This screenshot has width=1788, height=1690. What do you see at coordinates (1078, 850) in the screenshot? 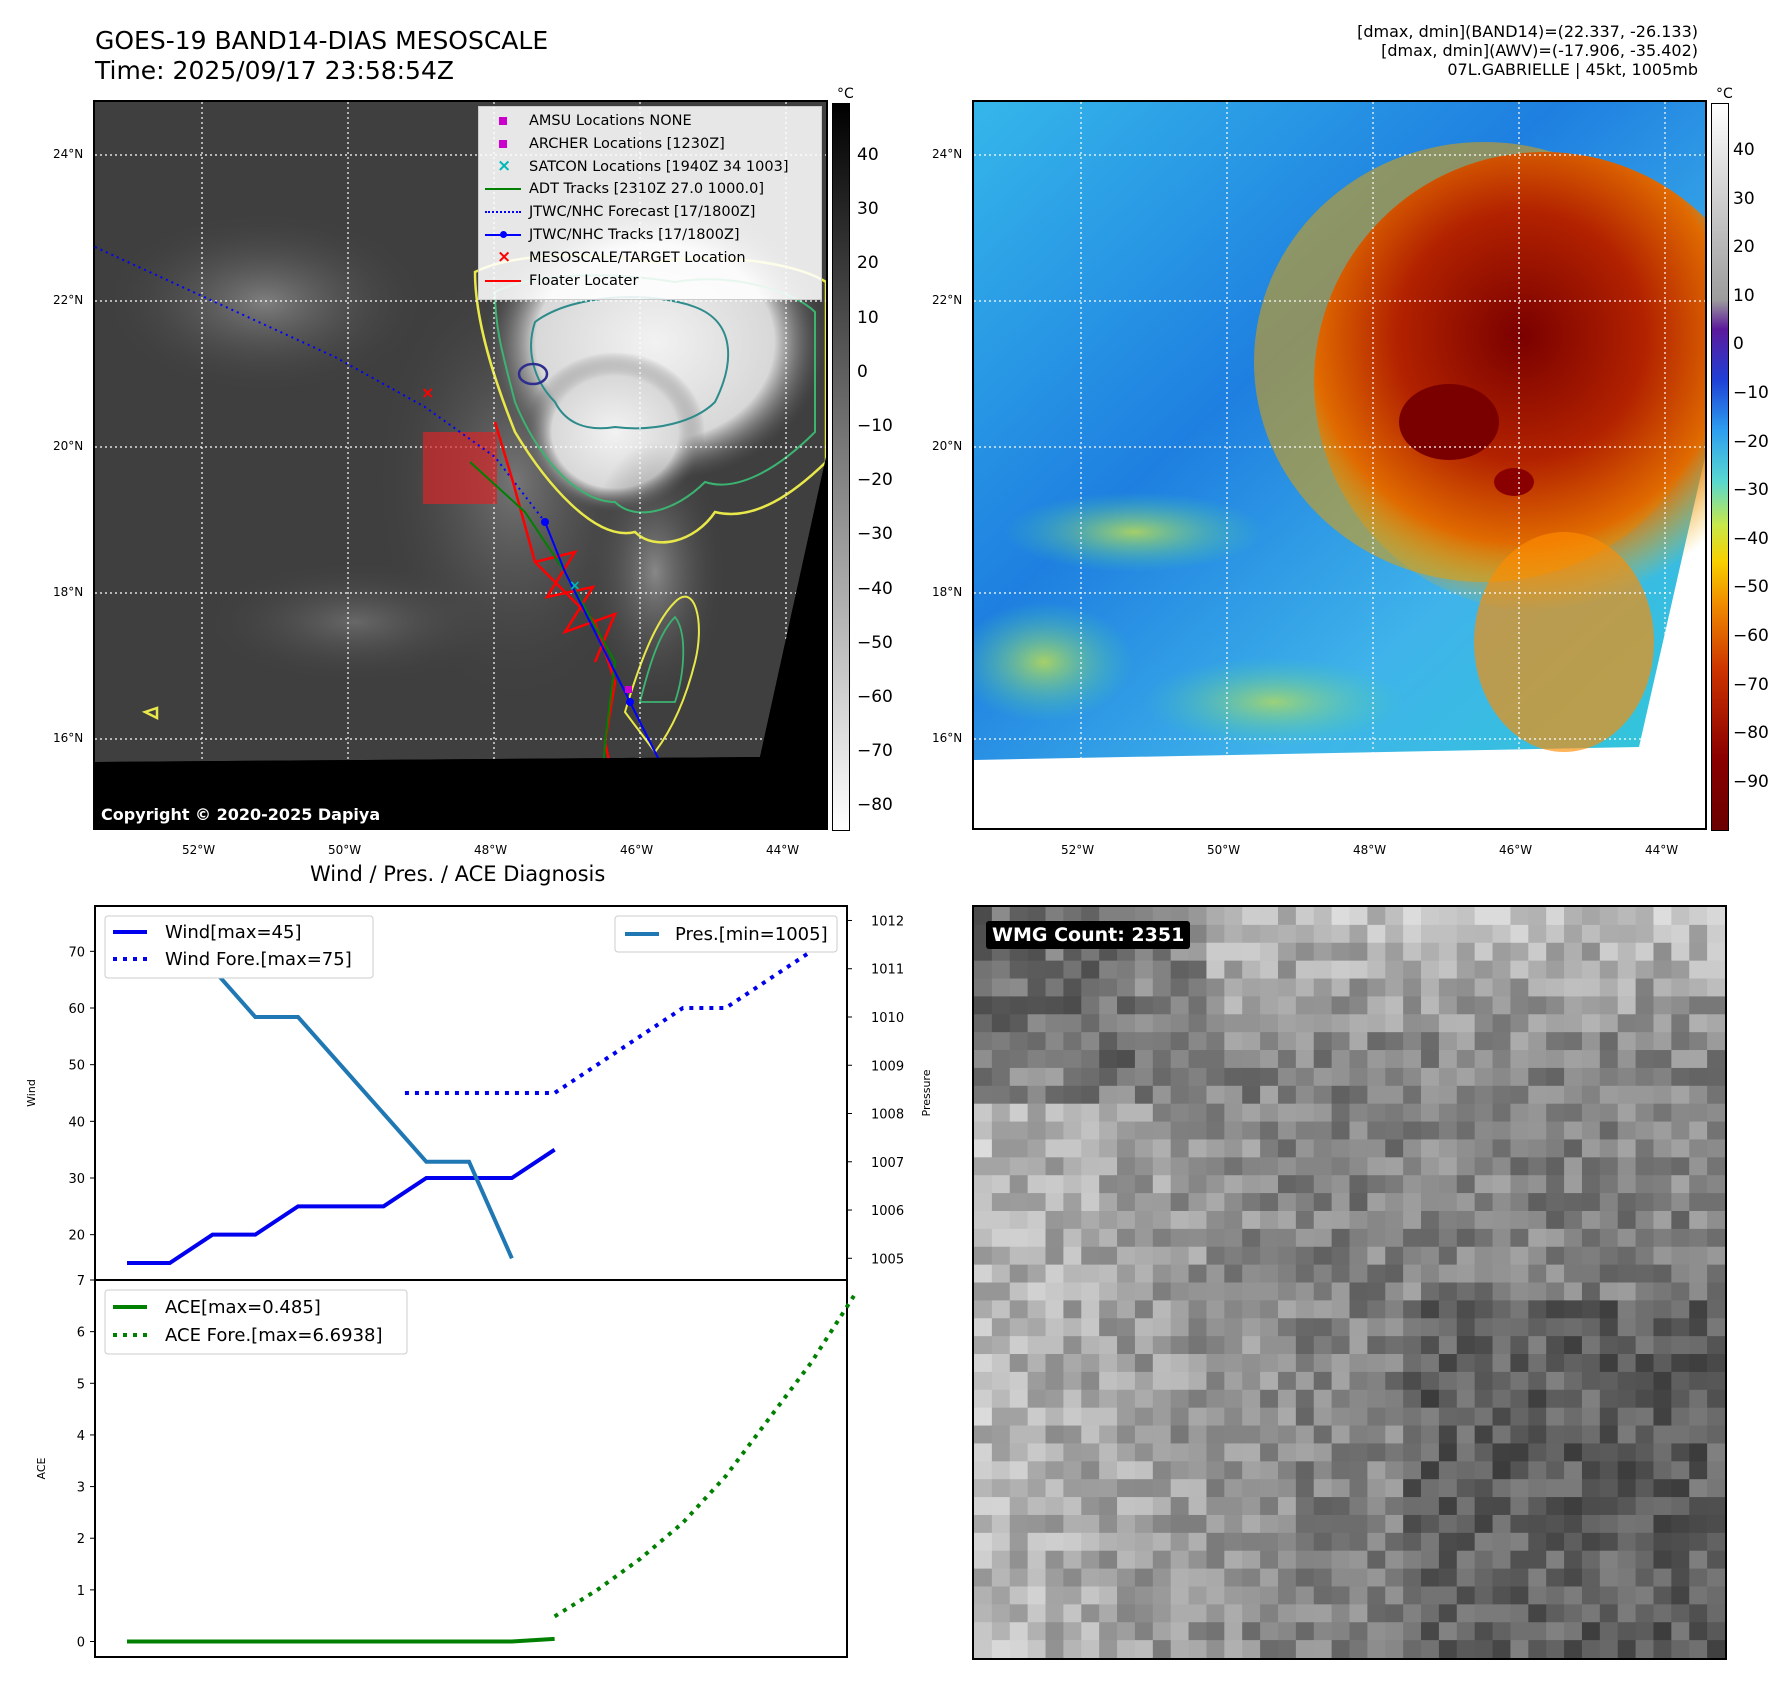
I see `lon-label: 52°W` at bounding box center [1078, 850].